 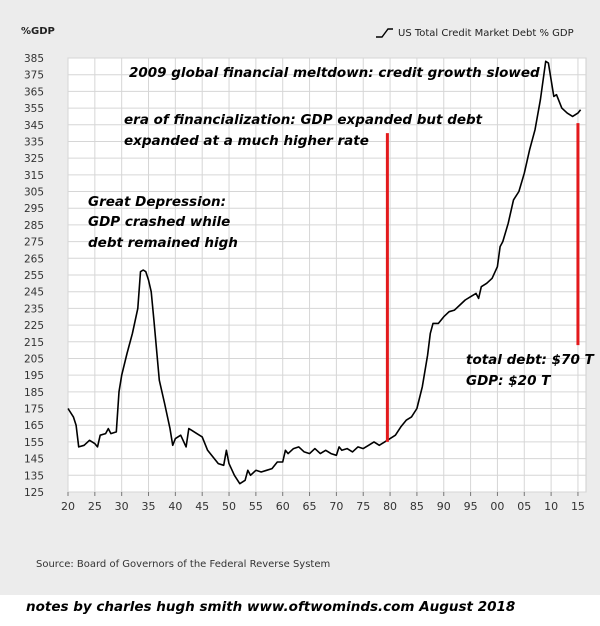 What do you see at coordinates (159, 222) in the screenshot?
I see `annotation-depression-line2: GDP crashed while` at bounding box center [159, 222].